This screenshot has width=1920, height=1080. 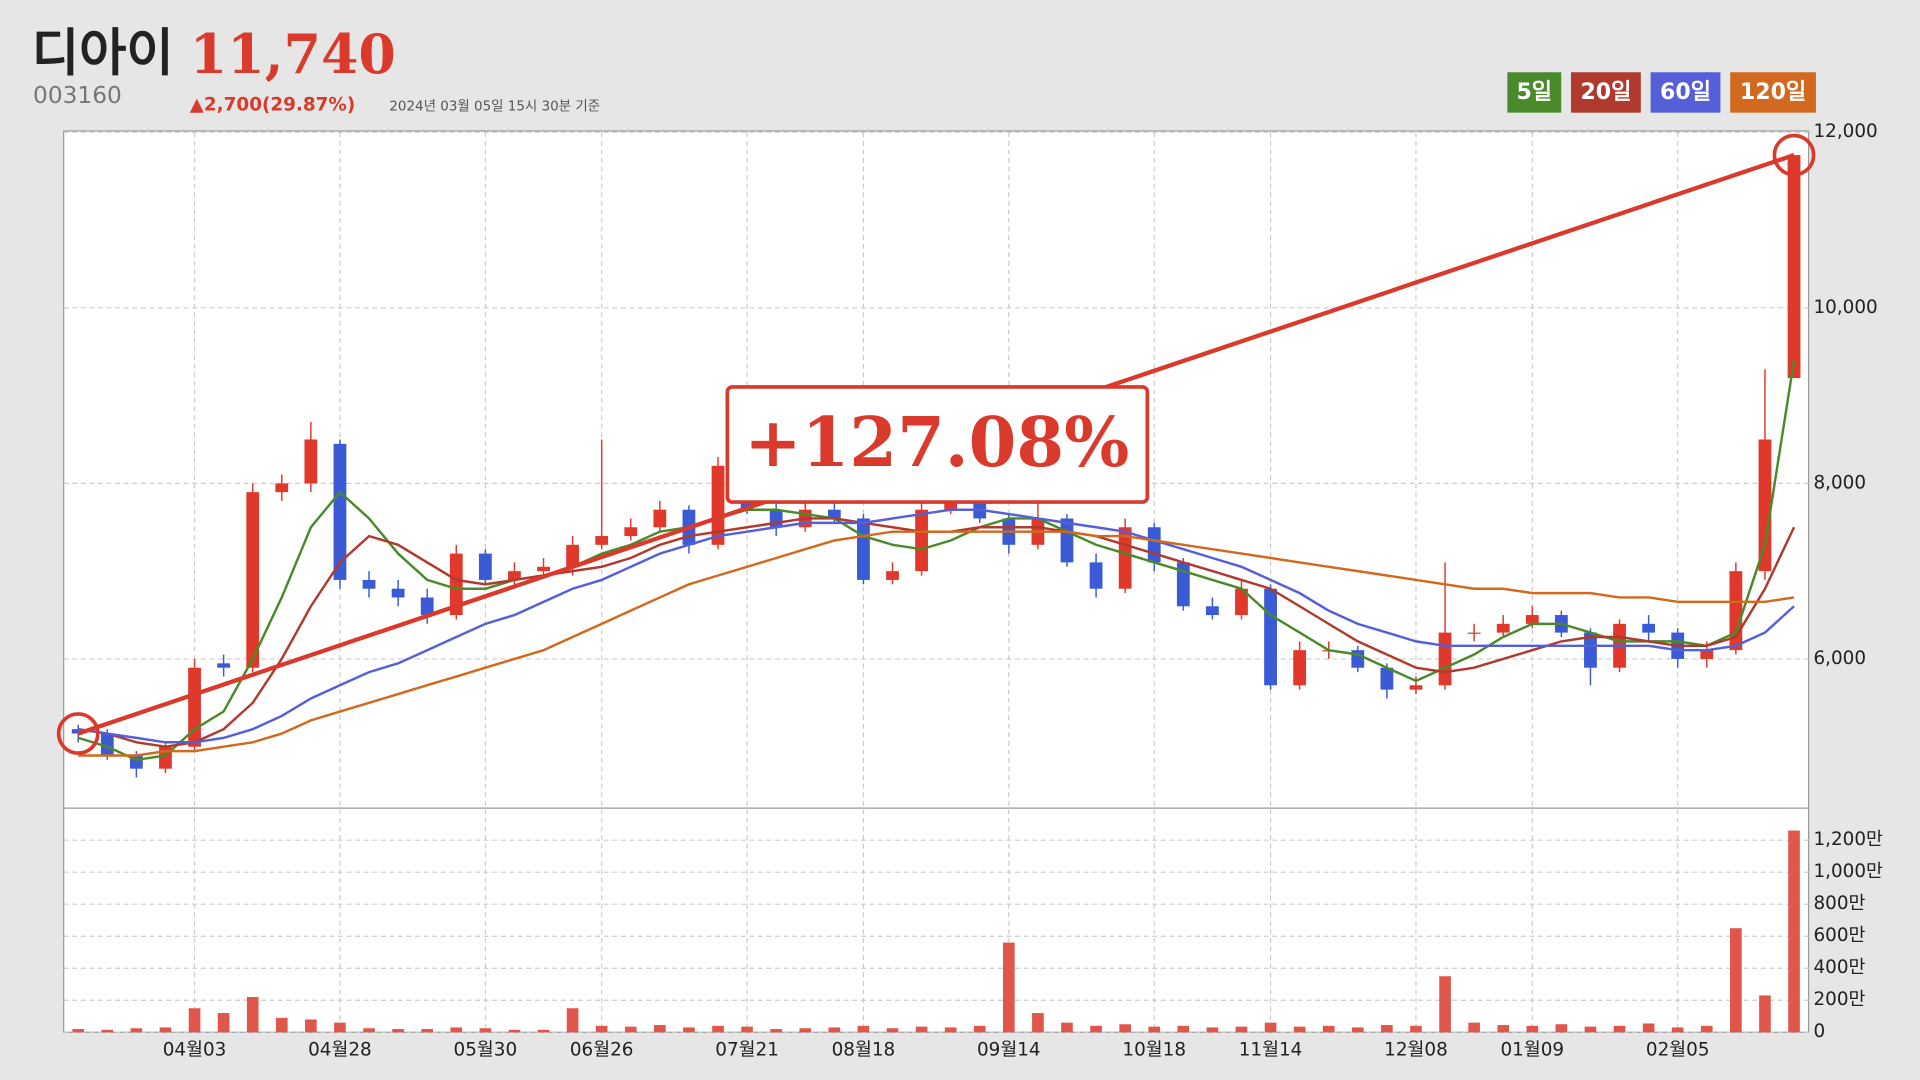 What do you see at coordinates (1773, 92) in the screenshot?
I see `legend-label: 120일` at bounding box center [1773, 92].